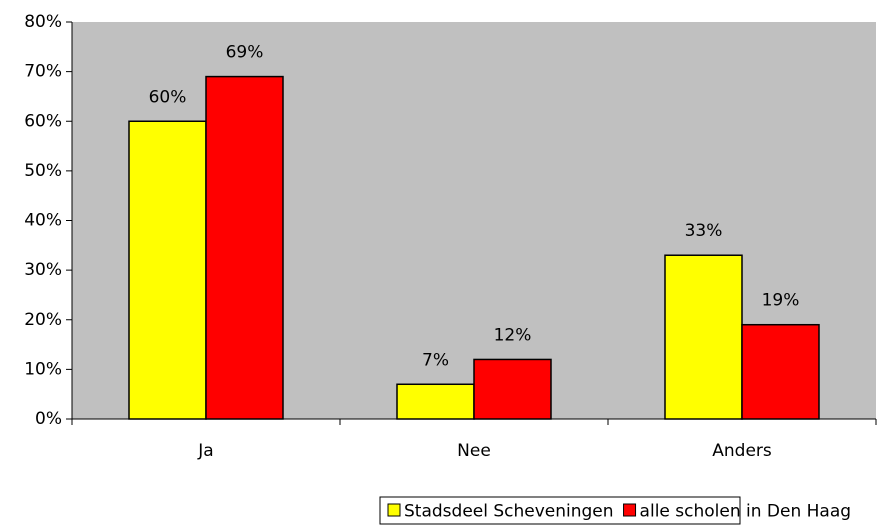  What do you see at coordinates (168, 97) in the screenshot?
I see `value-label: 60%` at bounding box center [168, 97].